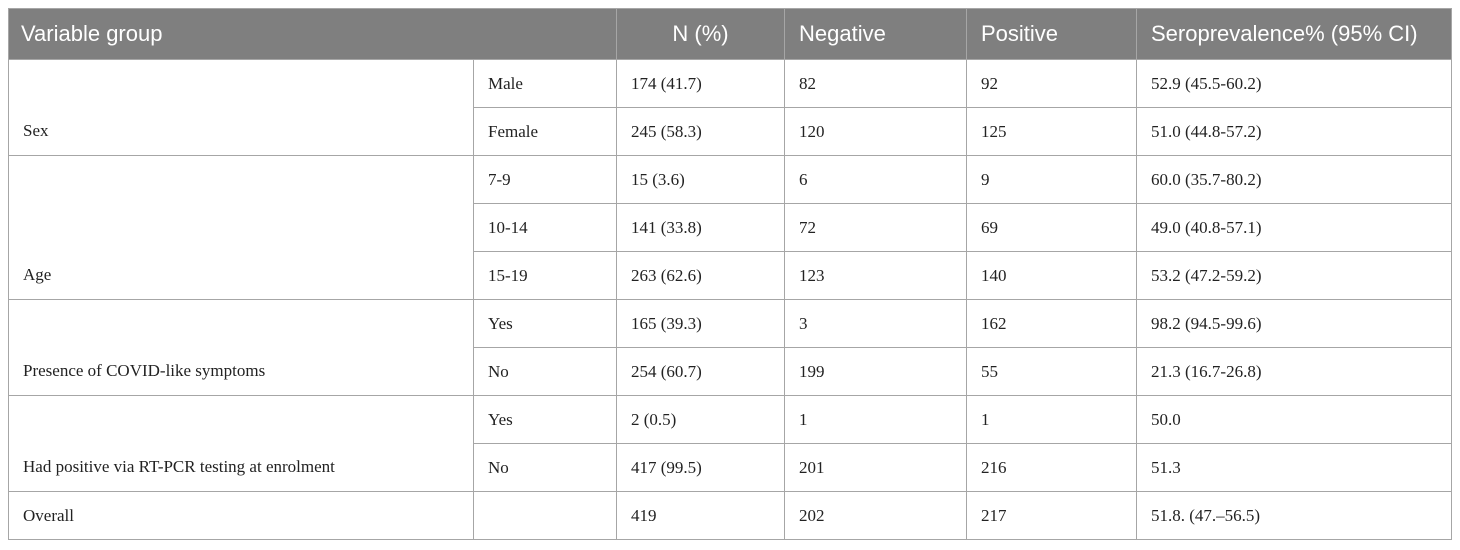  I want to click on table-row-overall: Overall 419 202 217 51.8. (47.–56.5), so click(730, 515).